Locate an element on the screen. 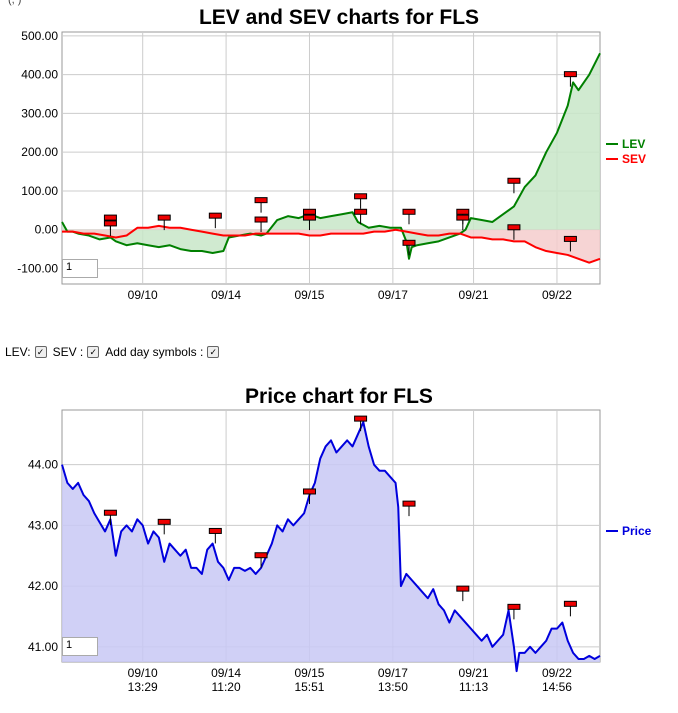 The width and height of the screenshot is (678, 713). y-tick-label: -100.00 is located at coordinates (37, 268).